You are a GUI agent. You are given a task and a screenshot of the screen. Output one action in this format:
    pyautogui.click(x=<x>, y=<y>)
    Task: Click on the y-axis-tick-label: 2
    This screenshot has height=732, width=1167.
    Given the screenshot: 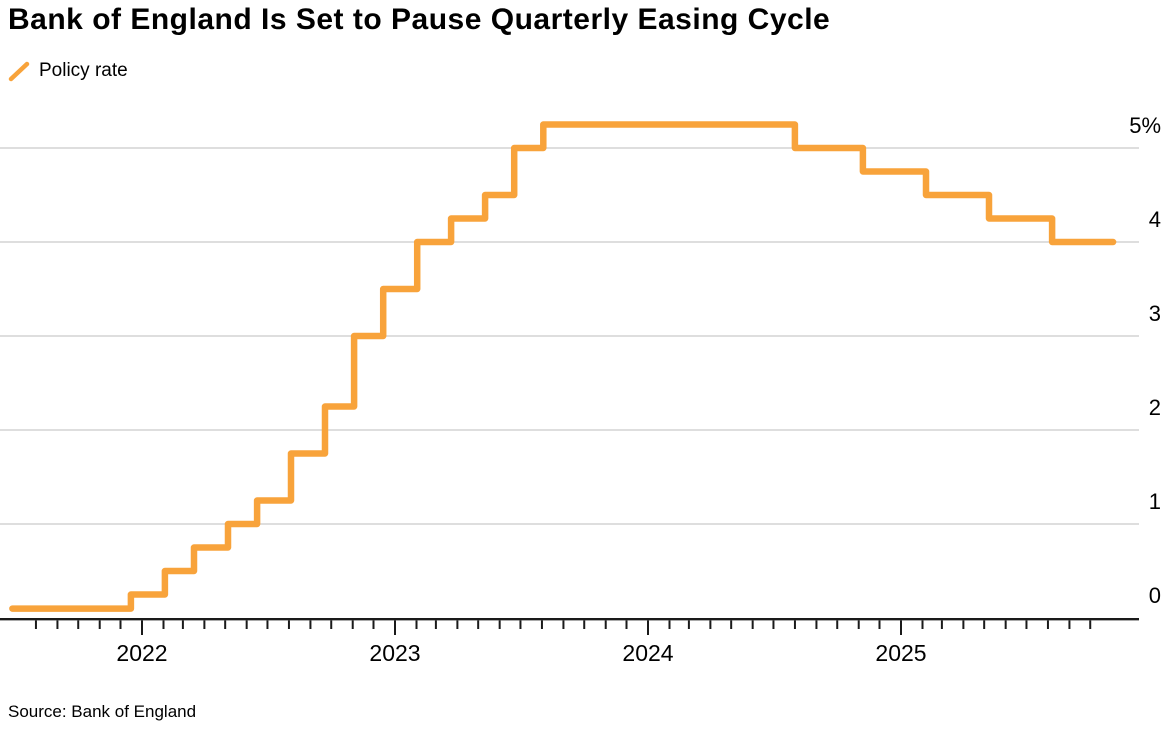 What is the action you would take?
    pyautogui.click(x=1155, y=407)
    